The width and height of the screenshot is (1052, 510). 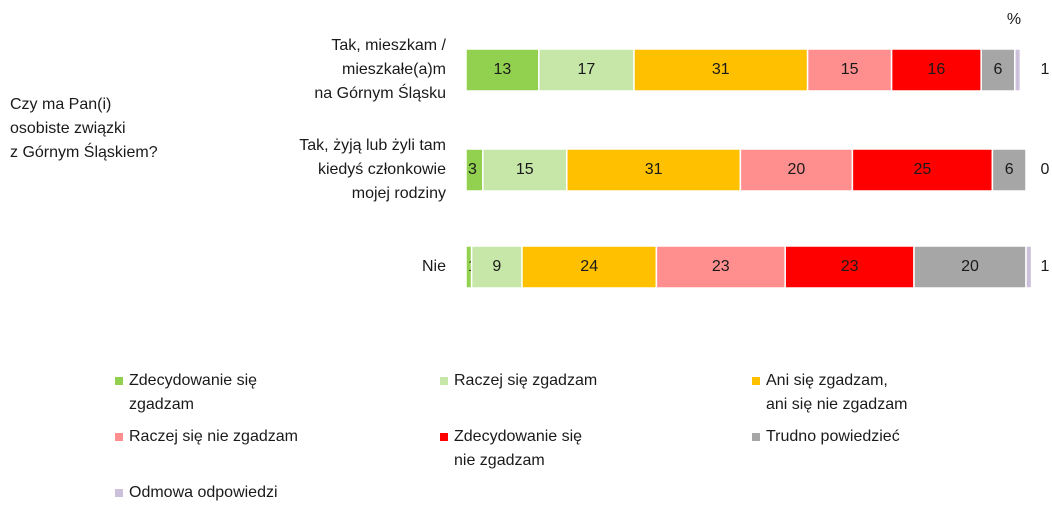 I want to click on value-label: 17, so click(x=587, y=69).